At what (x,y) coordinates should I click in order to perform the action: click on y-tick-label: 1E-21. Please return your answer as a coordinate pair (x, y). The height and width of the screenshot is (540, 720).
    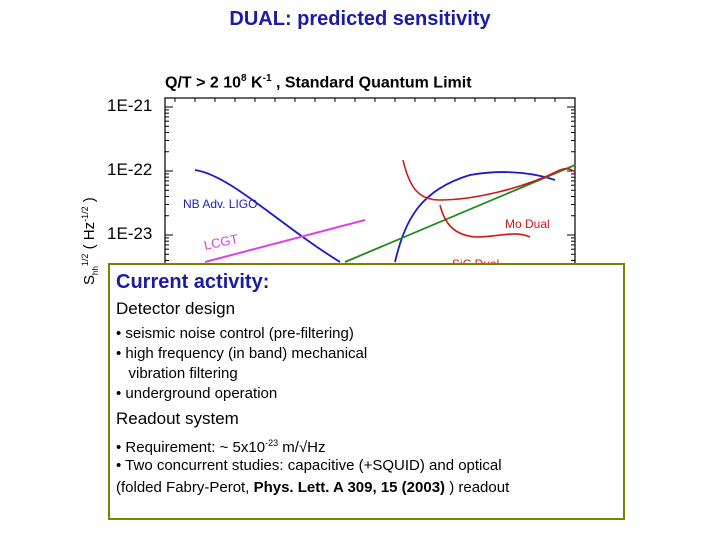
    Looking at the image, I should click on (130, 105).